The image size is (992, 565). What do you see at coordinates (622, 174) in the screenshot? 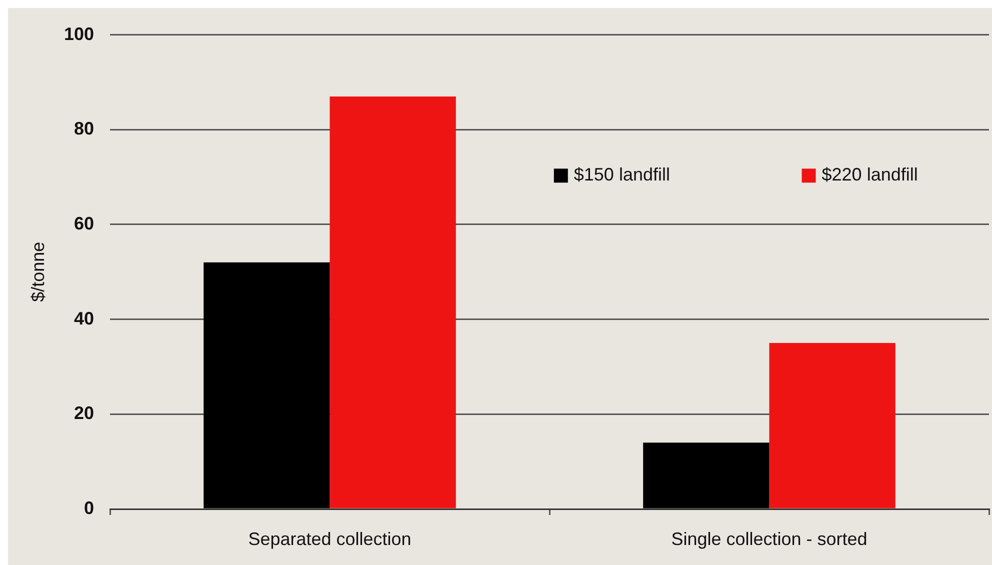
I see `legend-label: $150 landfill` at bounding box center [622, 174].